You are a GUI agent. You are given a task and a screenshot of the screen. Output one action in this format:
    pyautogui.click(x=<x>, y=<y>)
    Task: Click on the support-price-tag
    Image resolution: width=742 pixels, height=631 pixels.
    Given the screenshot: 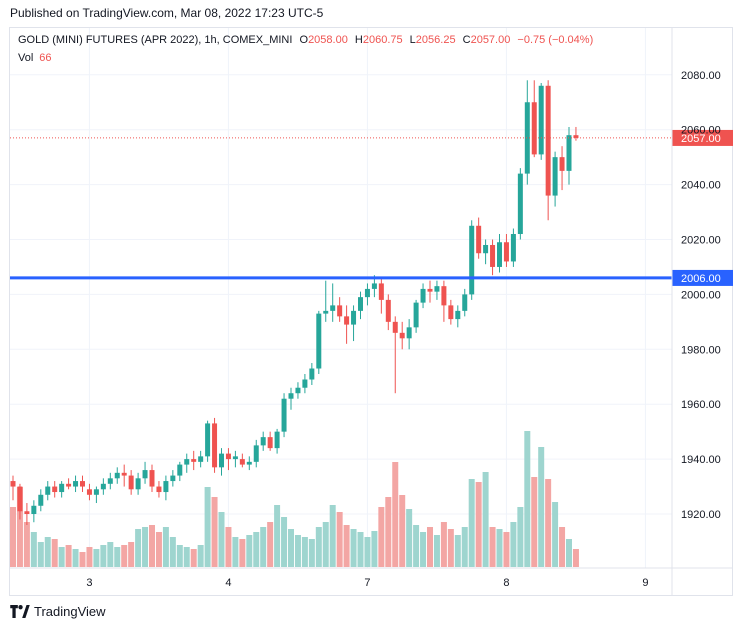 What is the action you would take?
    pyautogui.click(x=702, y=277)
    